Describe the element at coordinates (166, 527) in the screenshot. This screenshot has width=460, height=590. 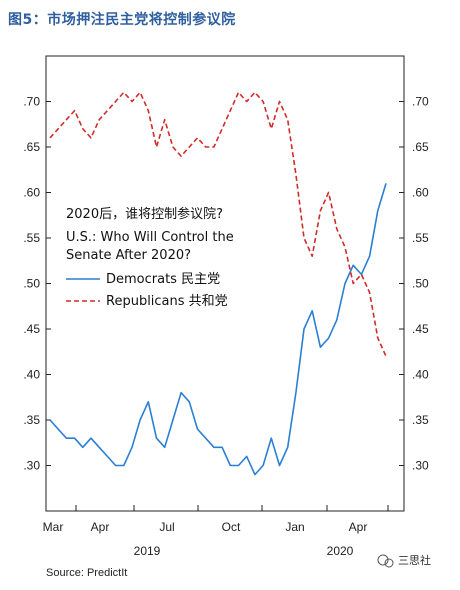
I see `x-tick-label: Jul` at that location.